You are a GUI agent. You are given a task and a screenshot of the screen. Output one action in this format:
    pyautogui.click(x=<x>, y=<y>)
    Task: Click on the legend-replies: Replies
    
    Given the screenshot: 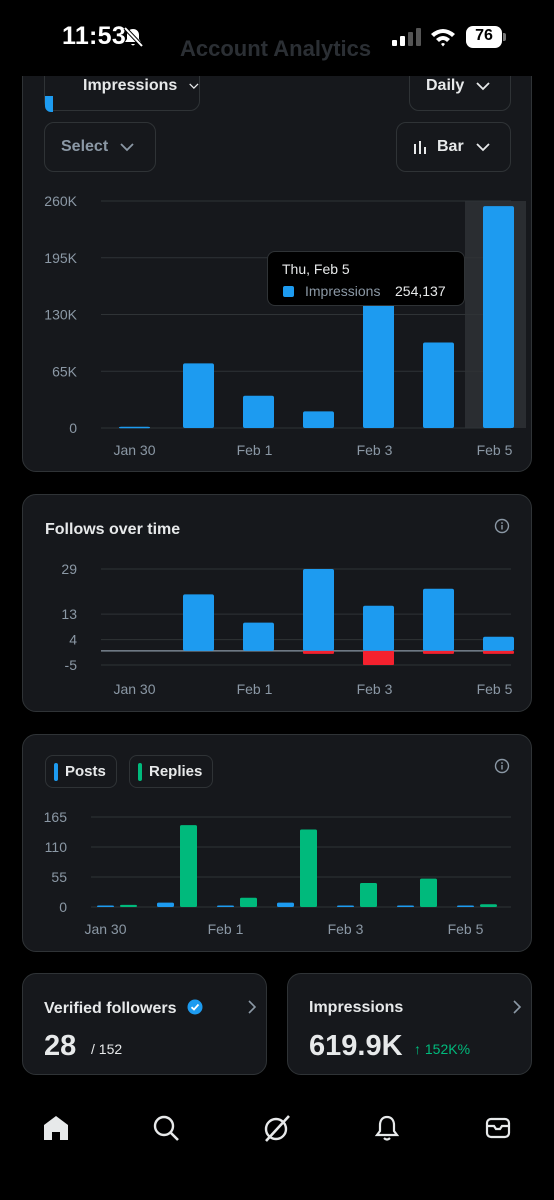 What is the action you would take?
    pyautogui.click(x=171, y=771)
    